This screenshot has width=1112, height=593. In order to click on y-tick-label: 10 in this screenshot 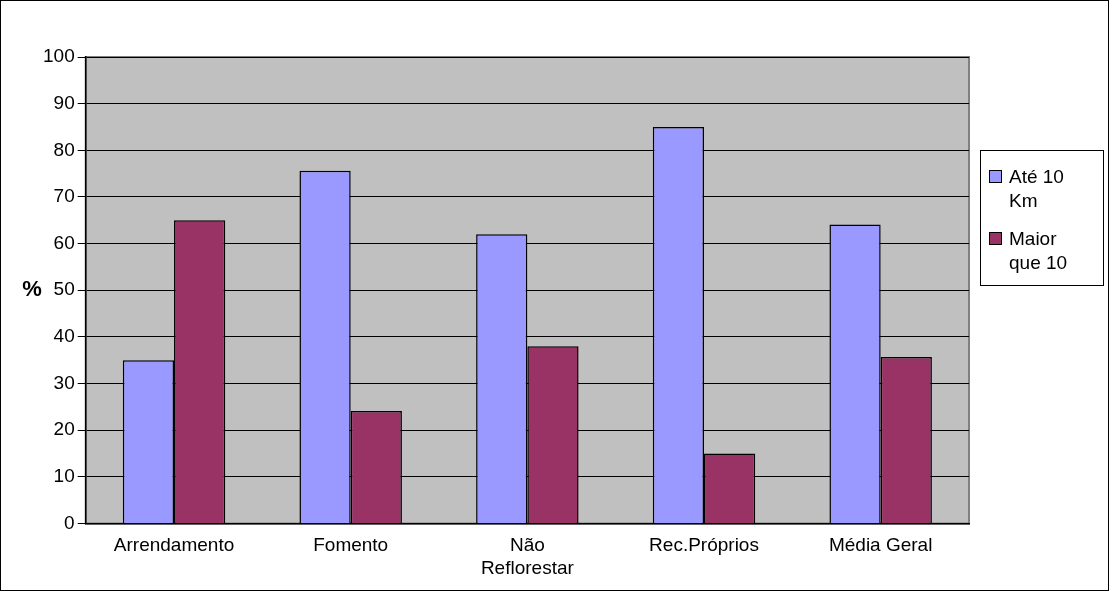, I will do `click(64, 475)`.